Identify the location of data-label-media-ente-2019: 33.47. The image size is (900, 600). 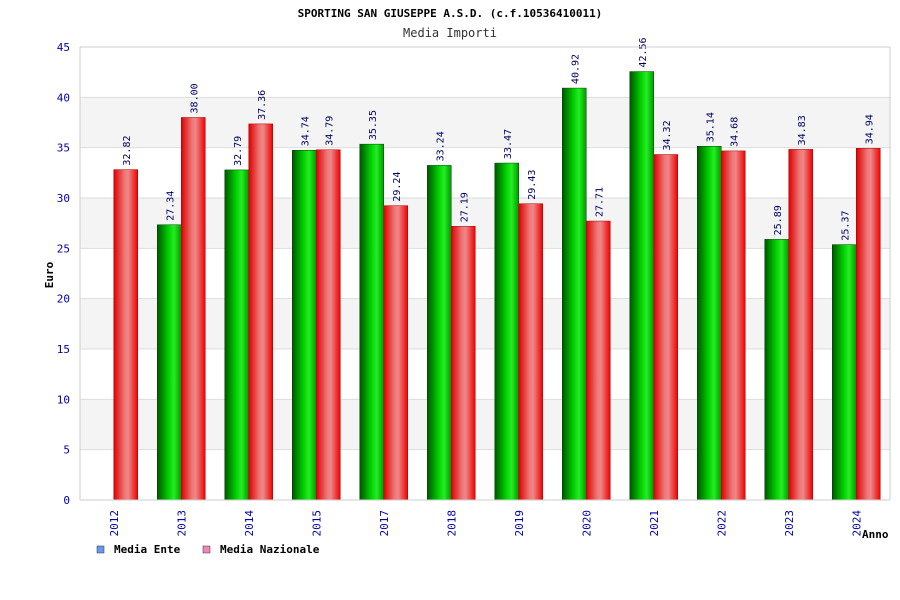
(508, 144).